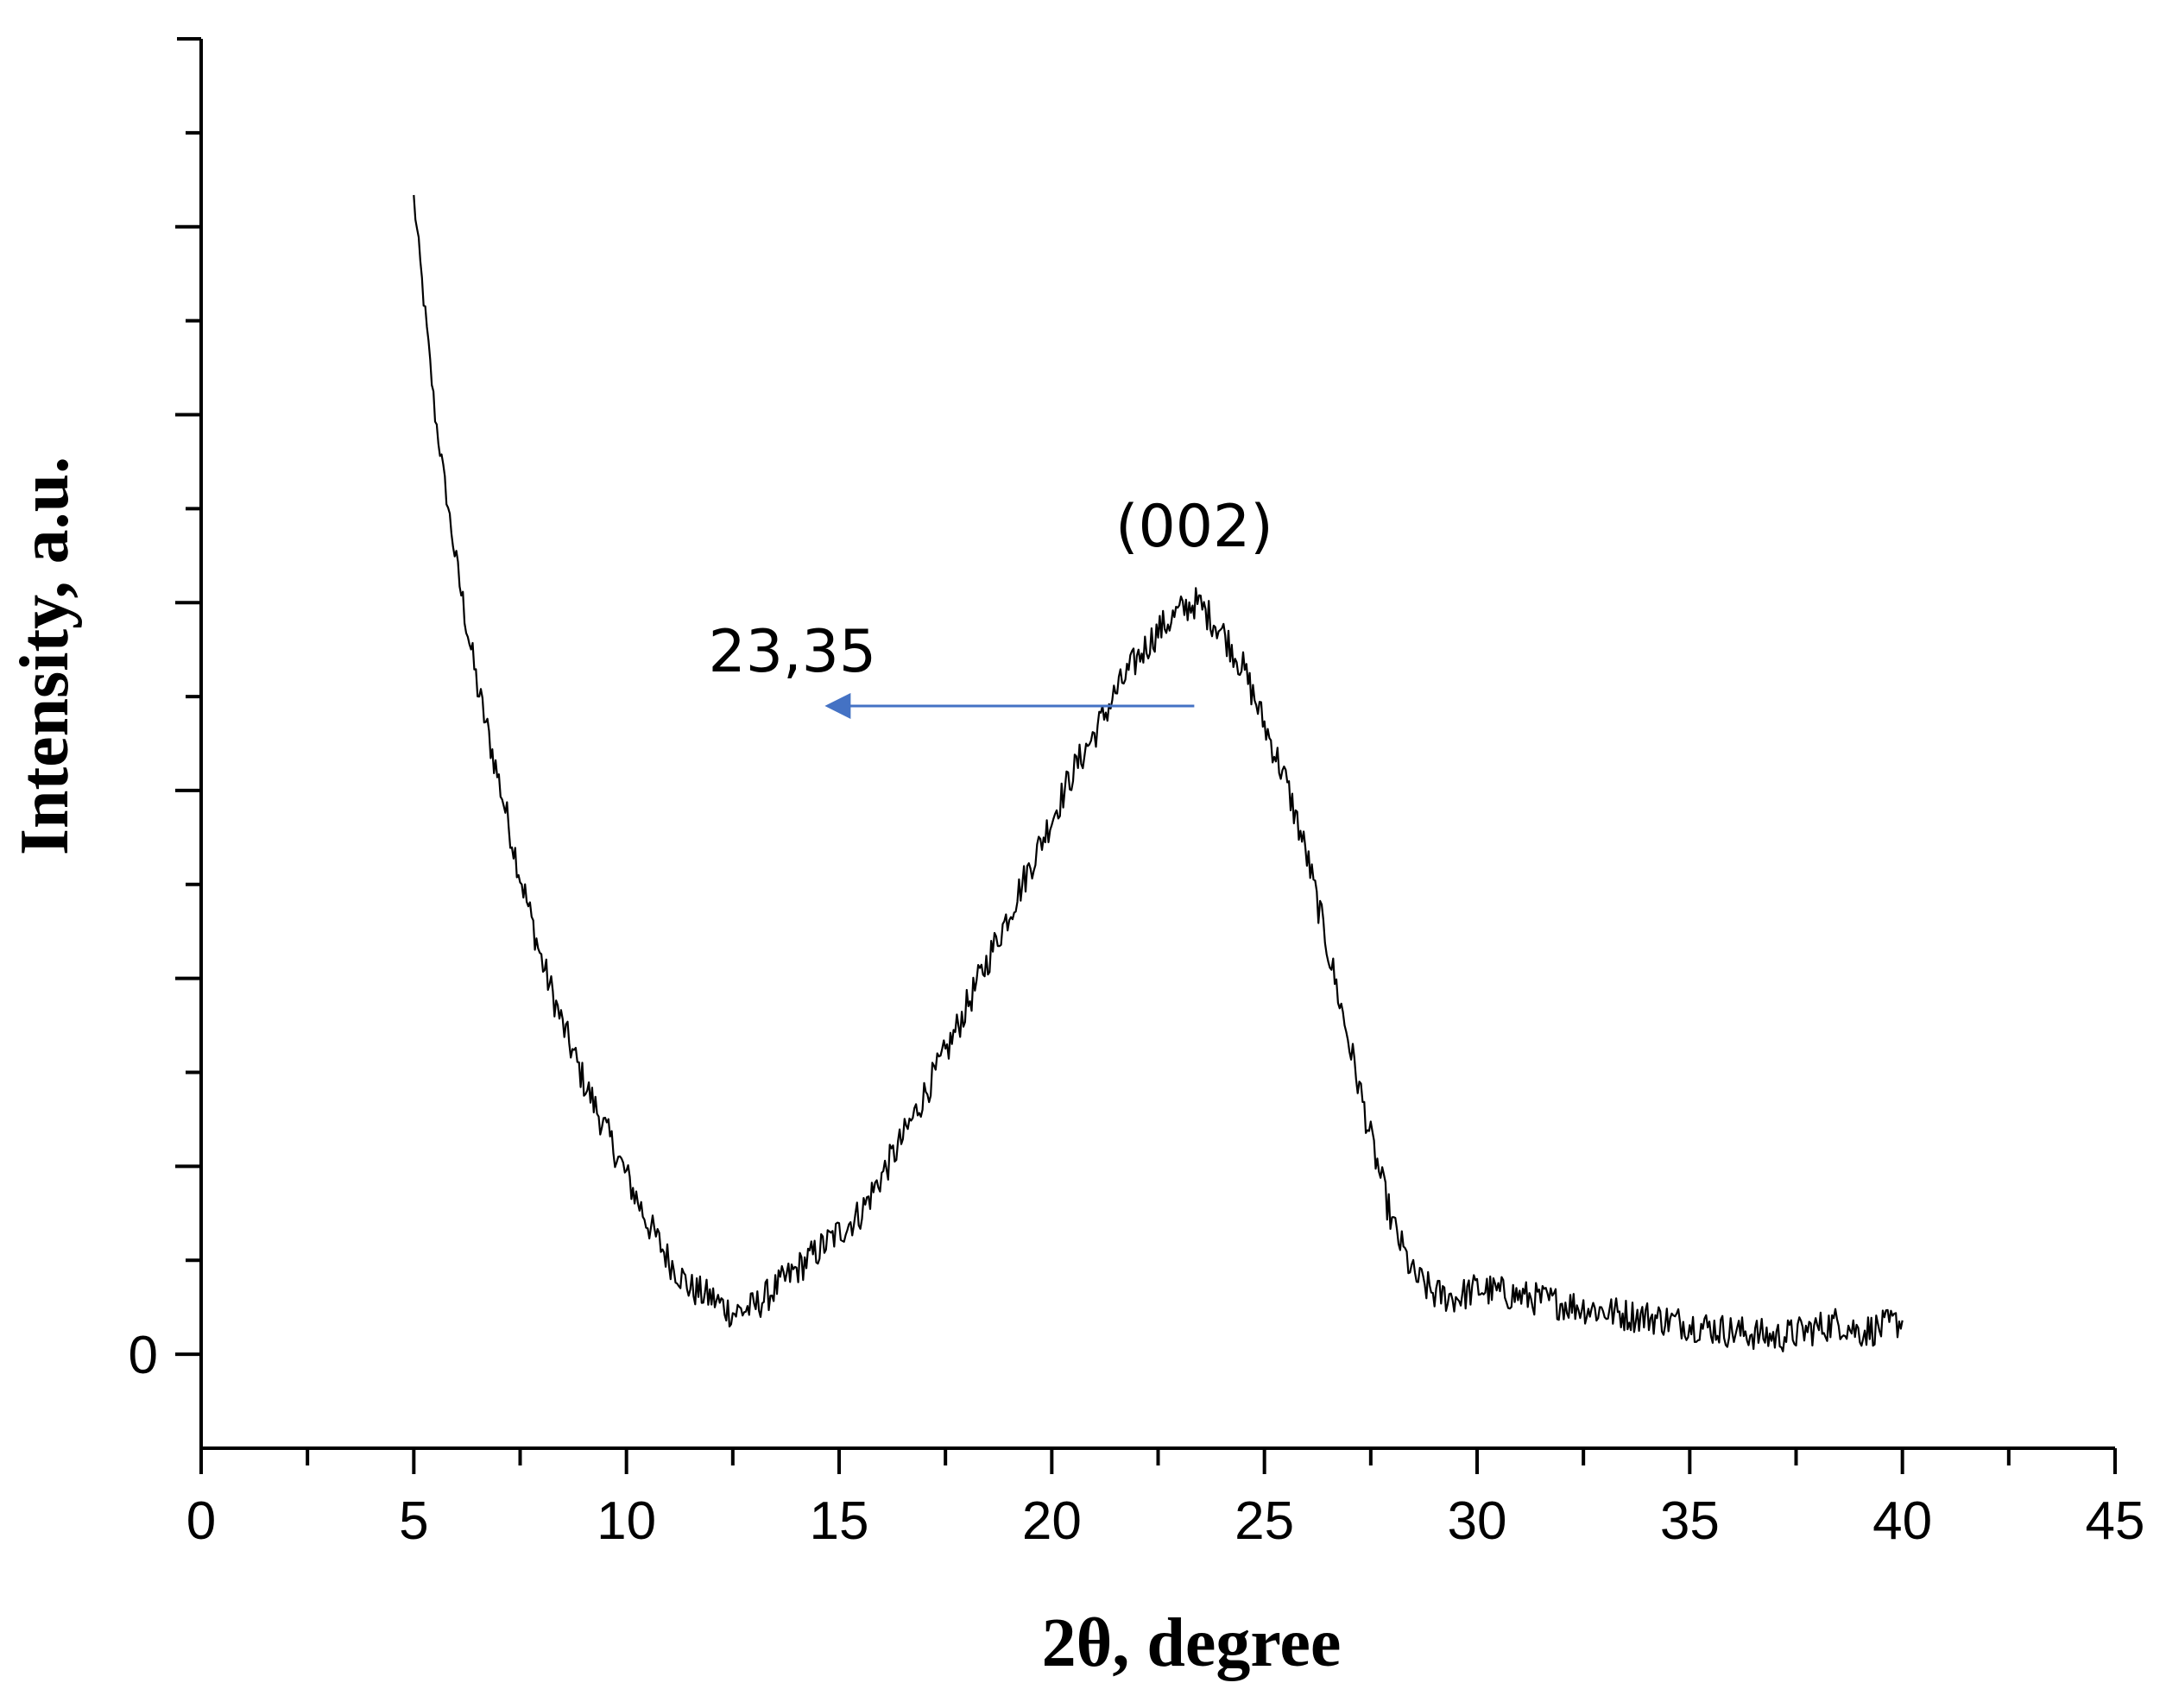  Describe the element at coordinates (1192, 1643) in the screenshot. I see `x-axis-title: 2θ, degree` at that location.